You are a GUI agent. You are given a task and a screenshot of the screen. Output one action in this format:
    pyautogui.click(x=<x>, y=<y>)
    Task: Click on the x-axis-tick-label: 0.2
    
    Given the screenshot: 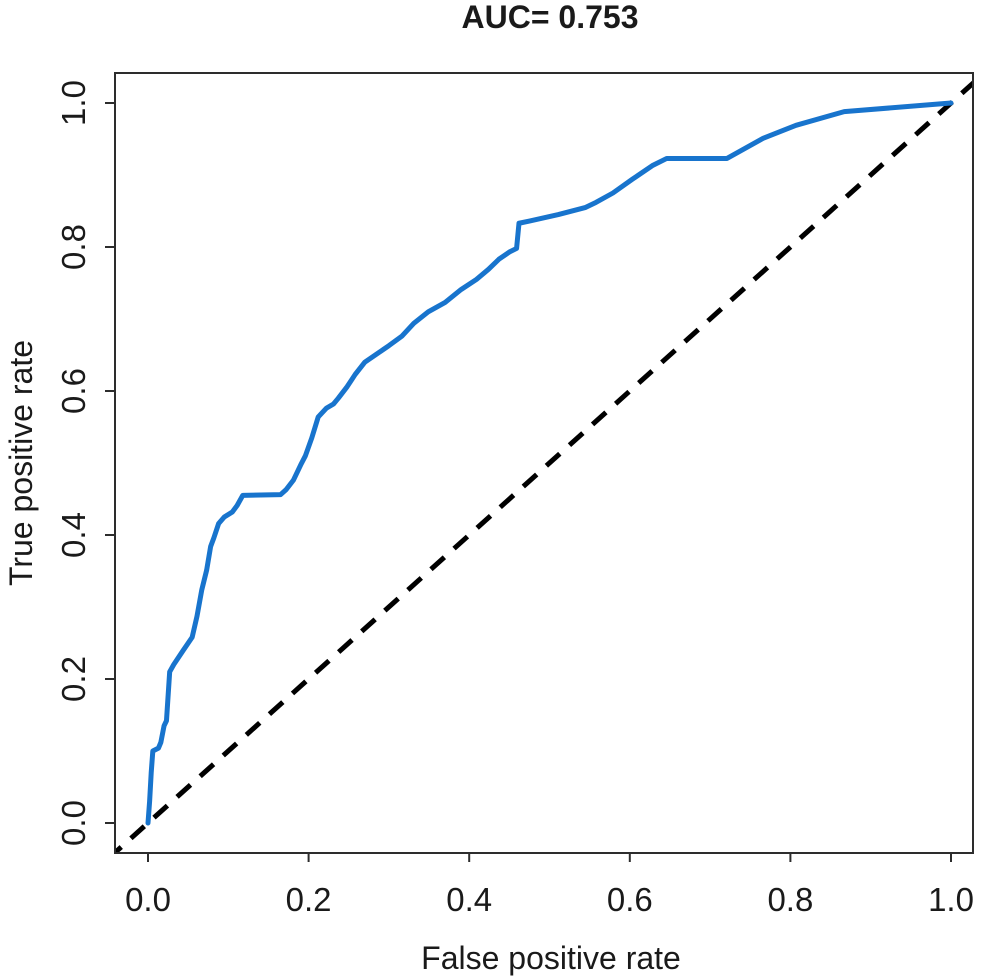 What is the action you would take?
    pyautogui.click(x=309, y=899)
    